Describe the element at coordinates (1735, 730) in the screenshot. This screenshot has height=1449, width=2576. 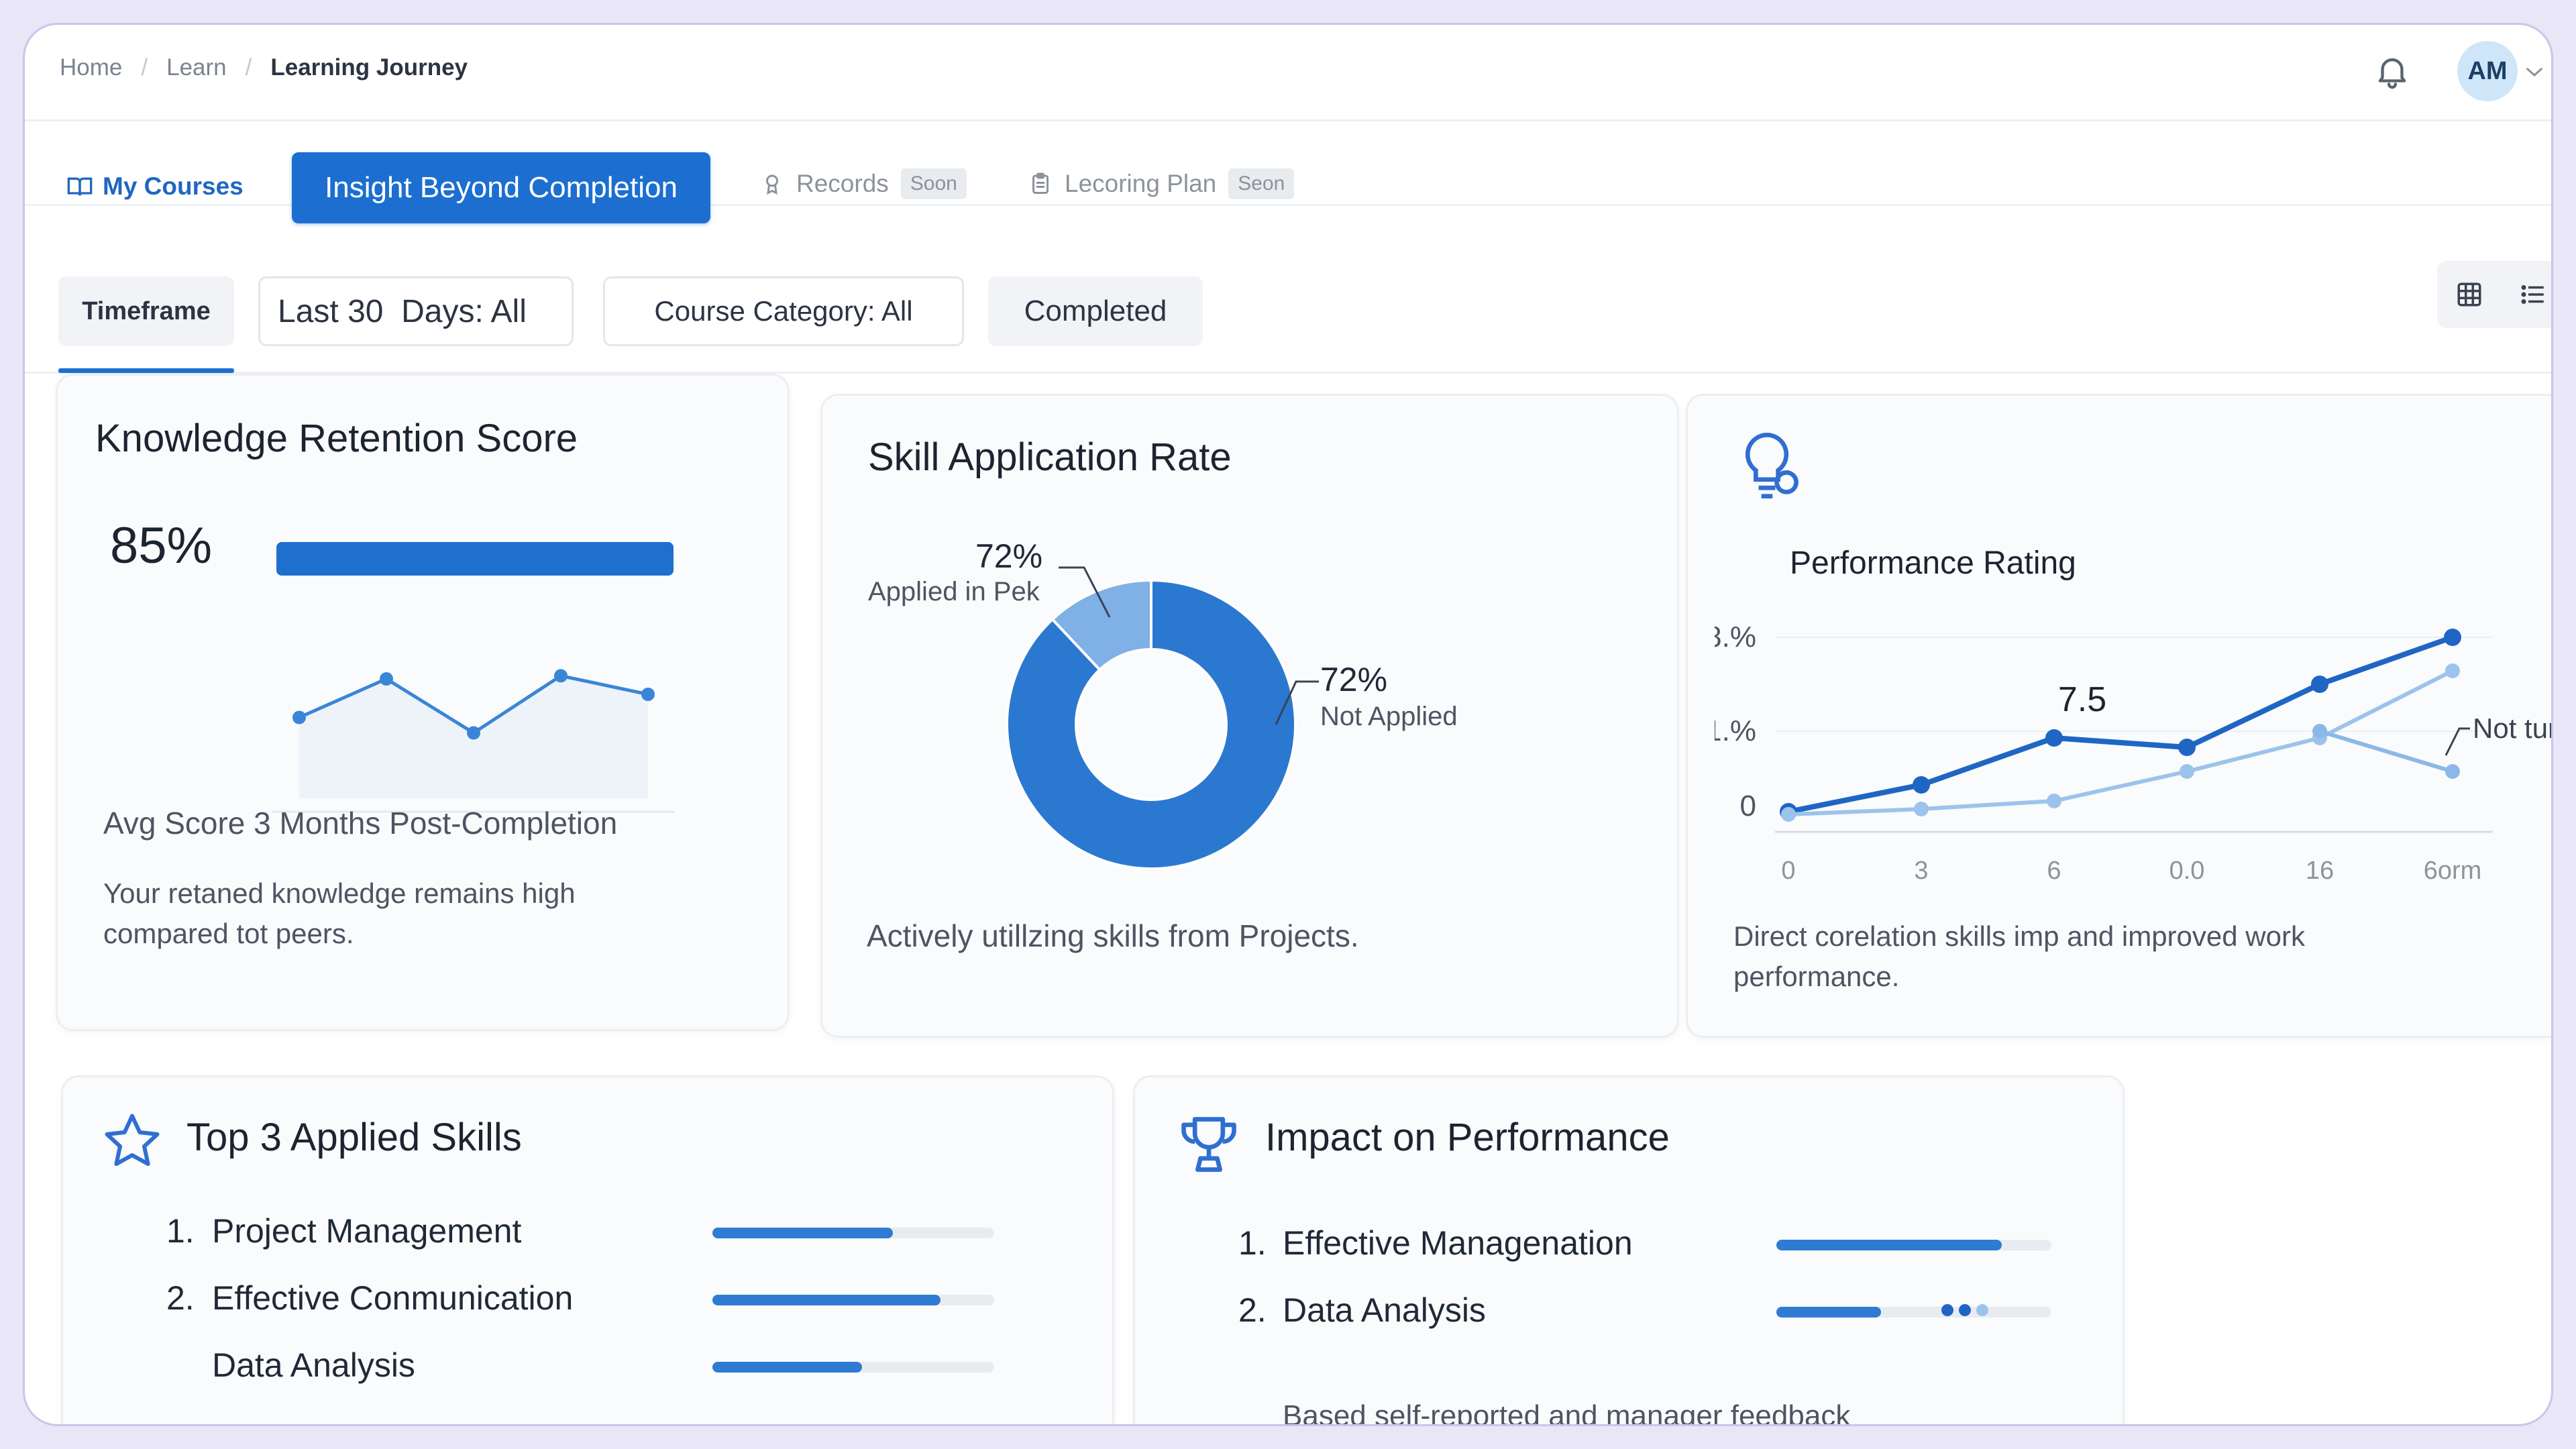
I see `y-tick-label: 1.%` at that location.